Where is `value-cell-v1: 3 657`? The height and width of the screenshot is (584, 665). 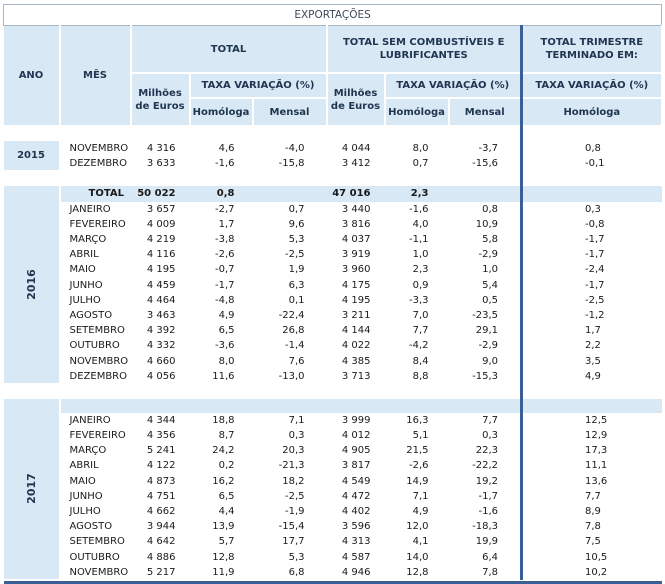 value-cell-v1: 3 657 is located at coordinates (161, 209).